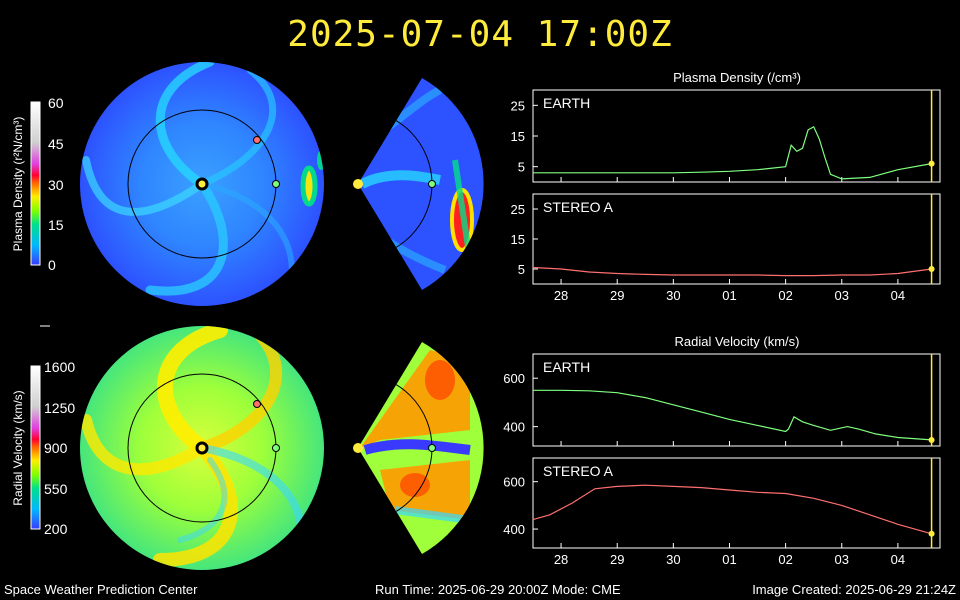  Describe the element at coordinates (257, 140) in the screenshot. I see `stereo-a-marker` at that location.